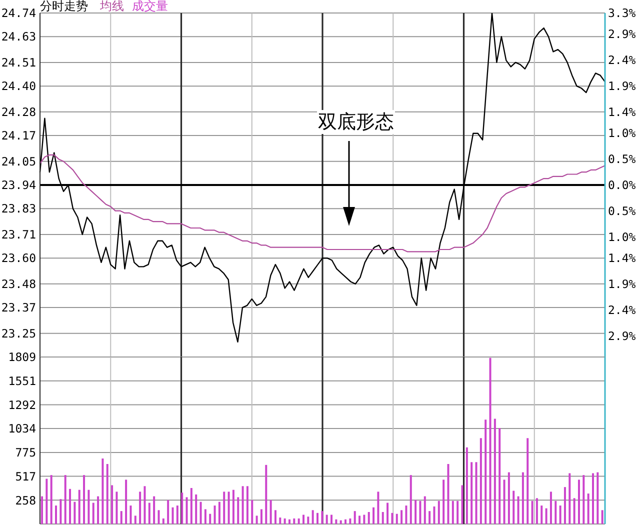  What do you see at coordinates (18, 185) in the screenshot?
I see `y-tick-label: 23.94` at bounding box center [18, 185].